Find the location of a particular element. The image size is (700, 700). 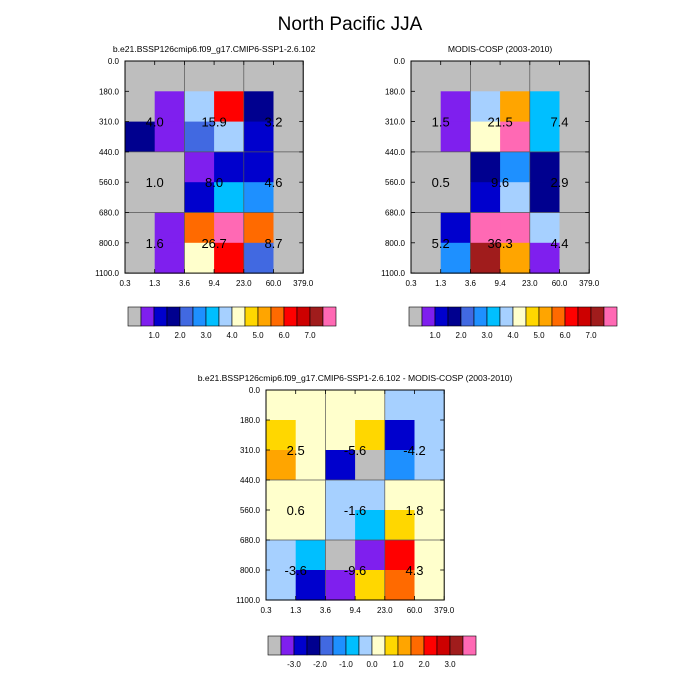

value-label: -9.6 is located at coordinates (355, 570).